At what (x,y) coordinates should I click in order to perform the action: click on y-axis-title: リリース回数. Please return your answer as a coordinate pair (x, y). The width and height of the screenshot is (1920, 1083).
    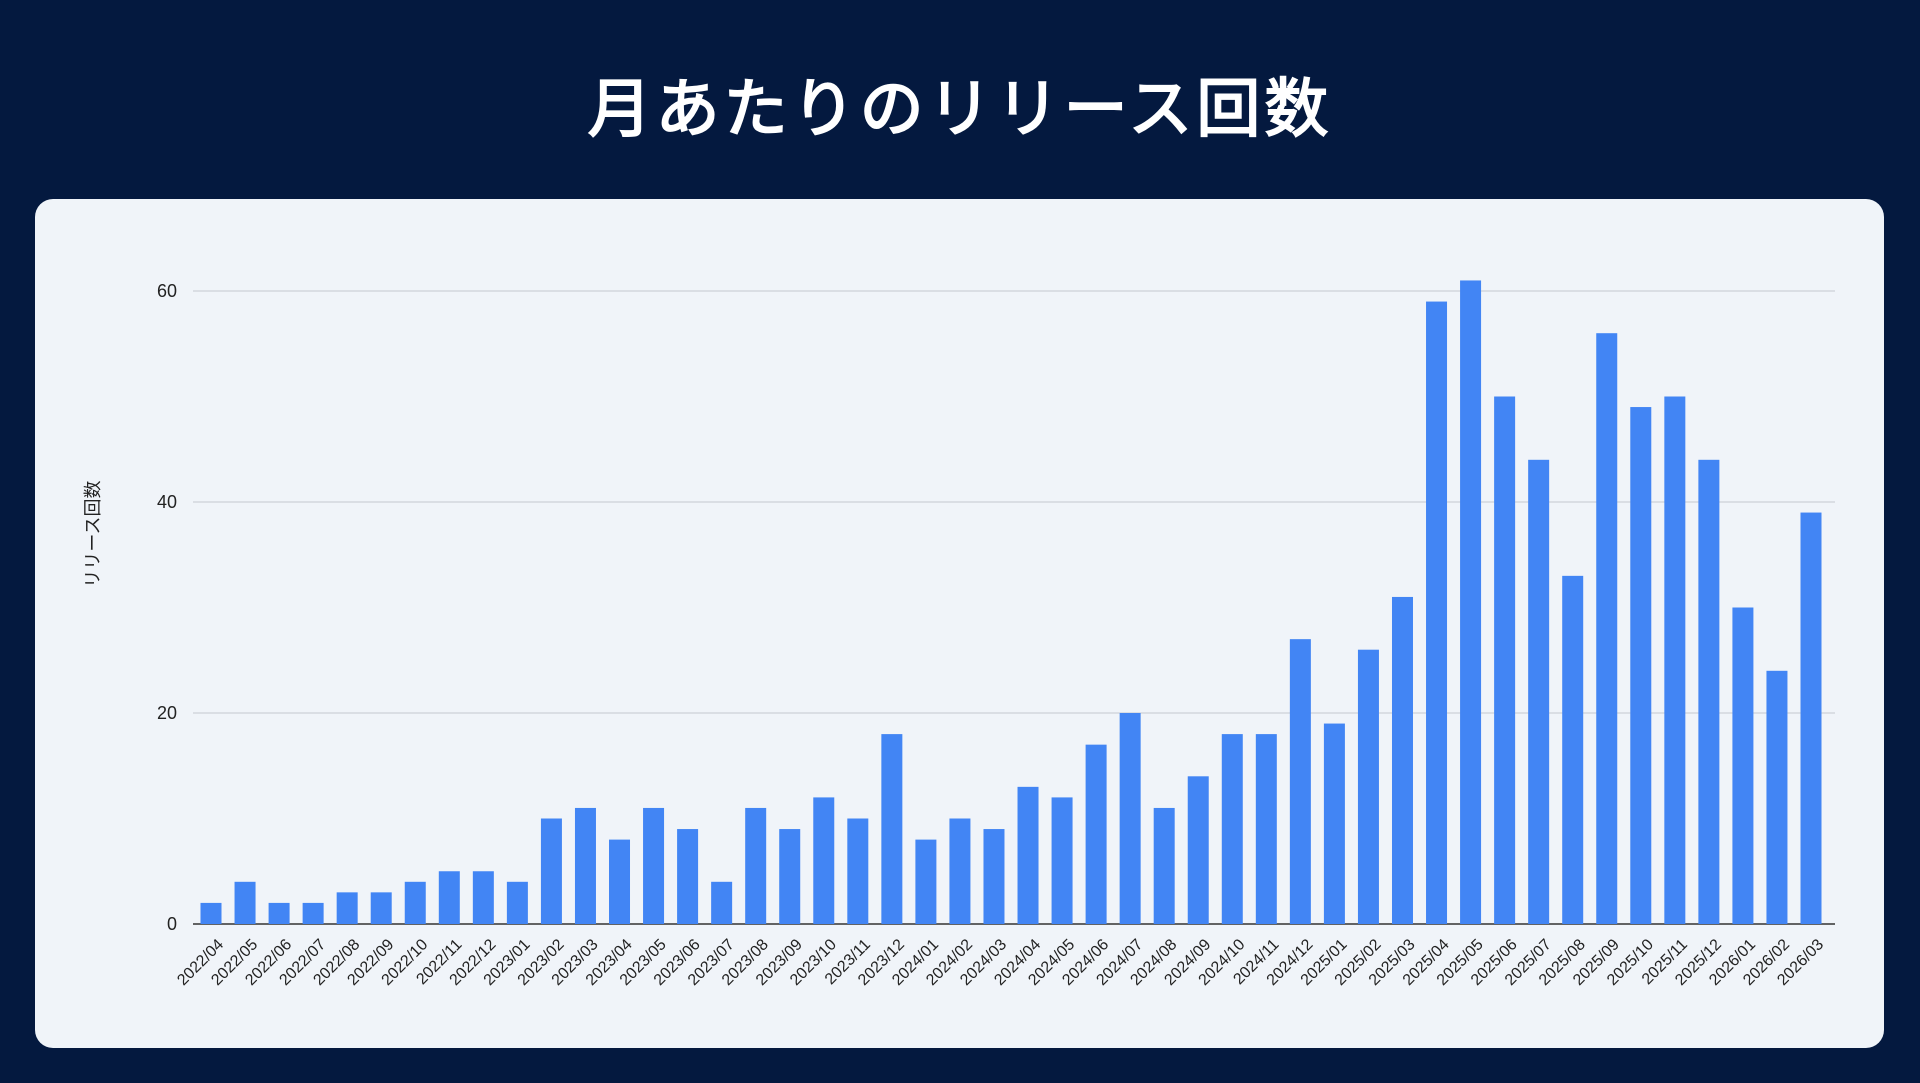
    Looking at the image, I should click on (93, 533).